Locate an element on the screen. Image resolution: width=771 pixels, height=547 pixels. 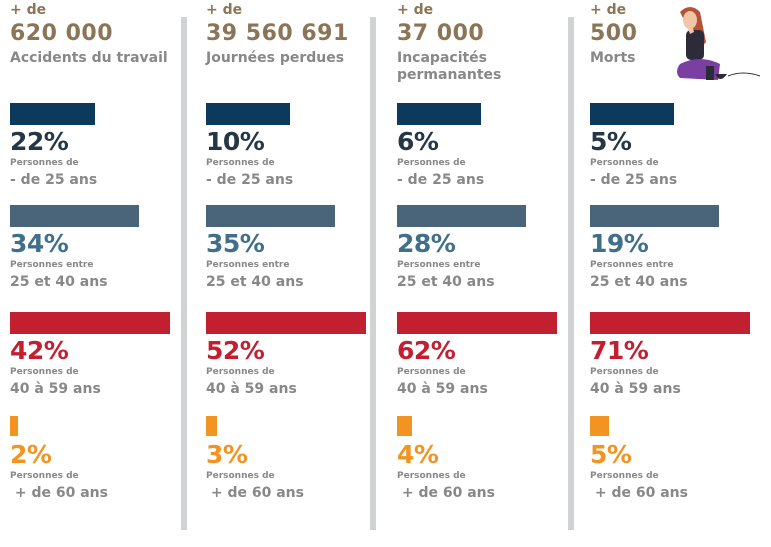
percentage: 2% is located at coordinates (31, 454).